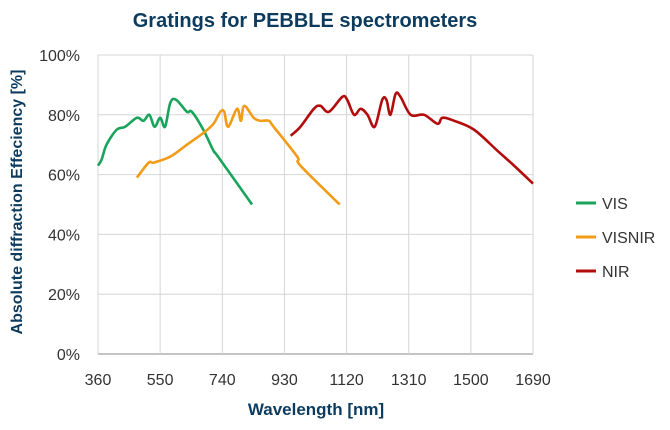 The width and height of the screenshot is (670, 430). I want to click on x-tick-label: 360, so click(98, 380).